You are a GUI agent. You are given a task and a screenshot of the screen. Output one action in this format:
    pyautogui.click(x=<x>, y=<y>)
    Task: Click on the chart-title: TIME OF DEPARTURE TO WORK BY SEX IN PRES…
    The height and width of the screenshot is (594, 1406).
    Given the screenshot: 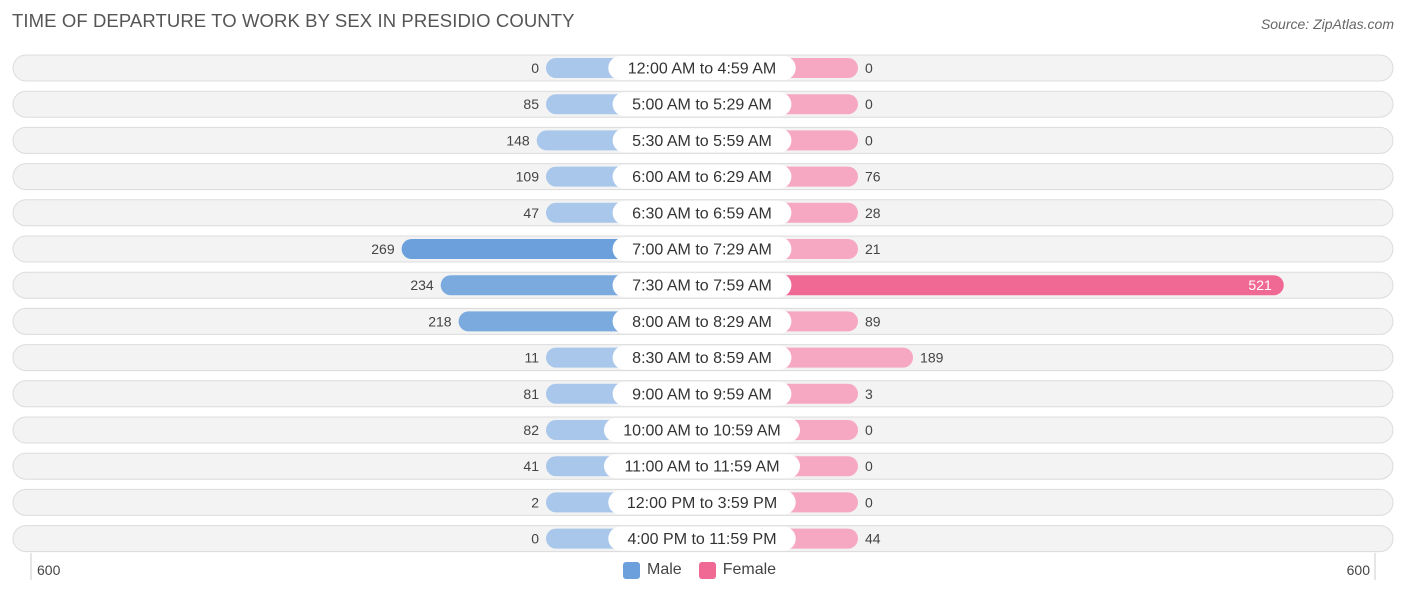 What is the action you would take?
    pyautogui.click(x=293, y=20)
    